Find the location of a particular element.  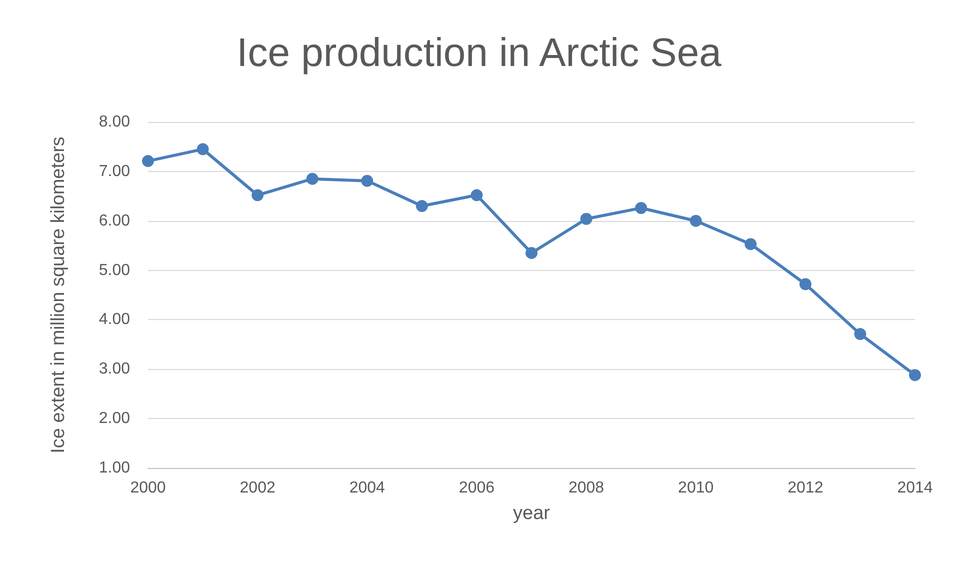

y-tick-label: 7.00 is located at coordinates (114, 171).